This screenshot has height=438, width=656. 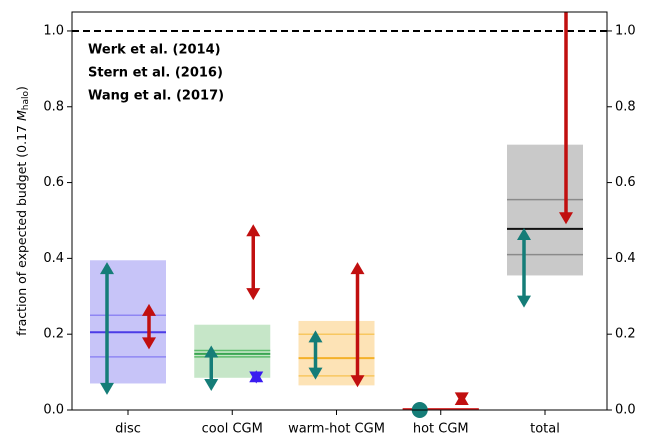 I want to click on y-axis-label: fraction of expected budget (0.17 Mhalo), so click(x=22, y=211).